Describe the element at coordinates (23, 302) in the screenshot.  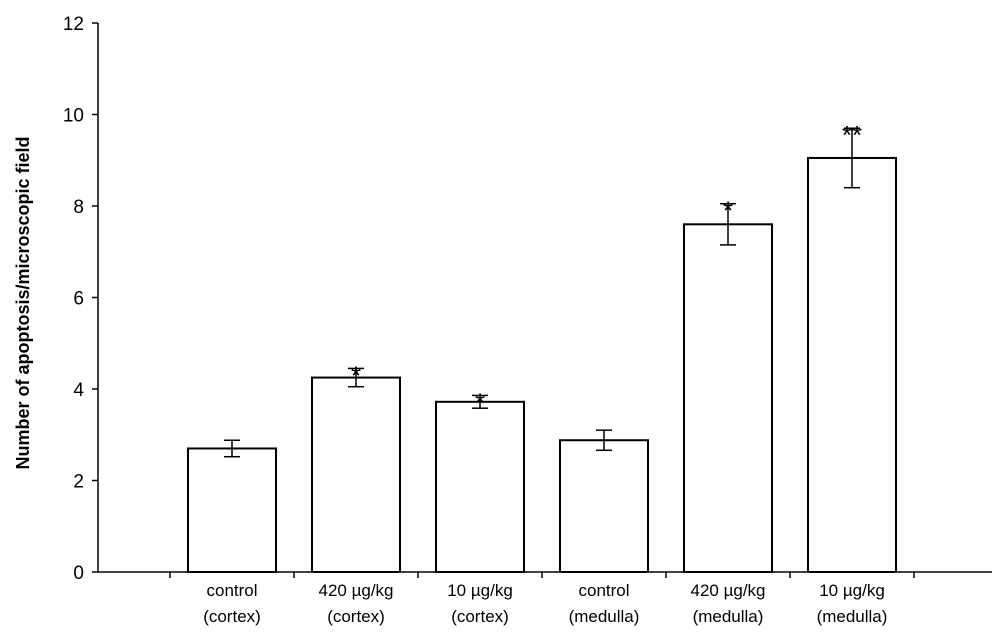
I see `y-axis-label: Number of apoptosis/microscopic field` at that location.